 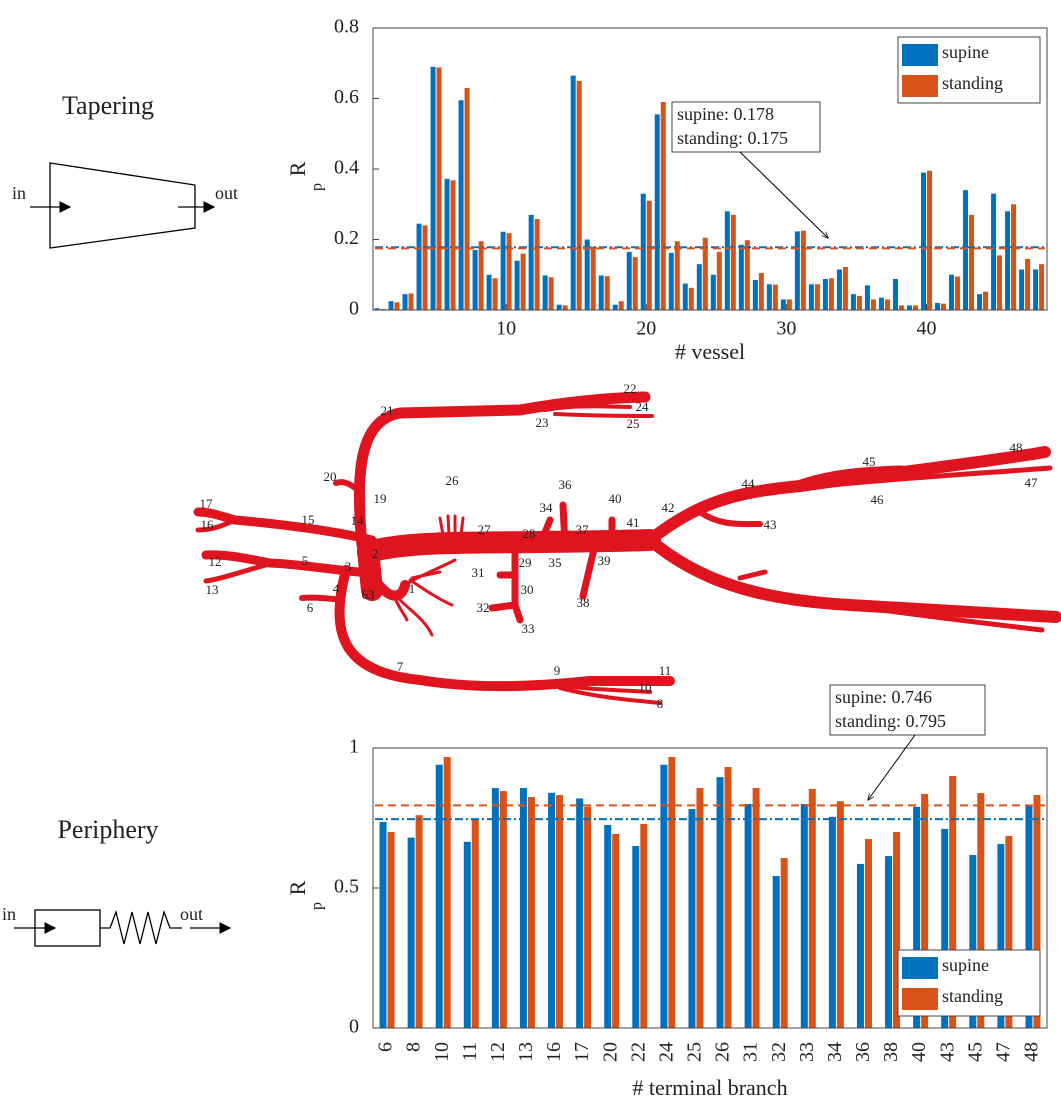 I want to click on y-tick-label: 0, so click(x=354, y=1027).